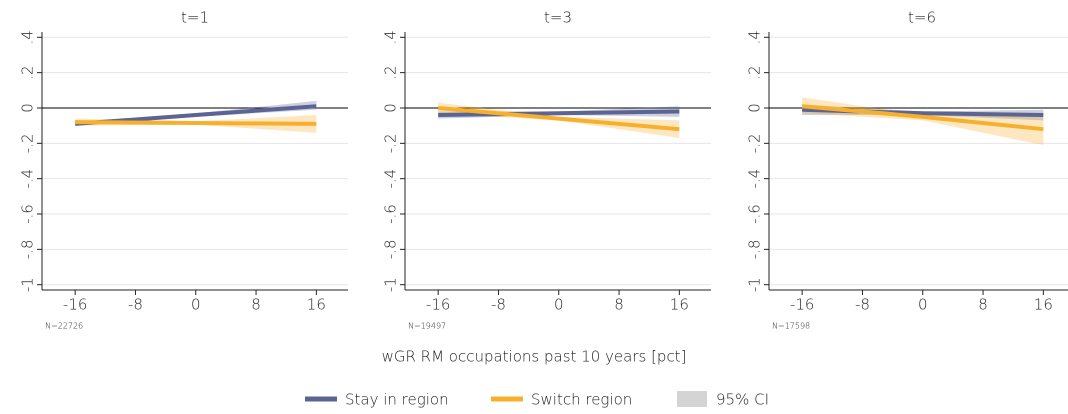 This screenshot has width=1068, height=414. I want to click on panel-title: t=1, so click(195, 18).